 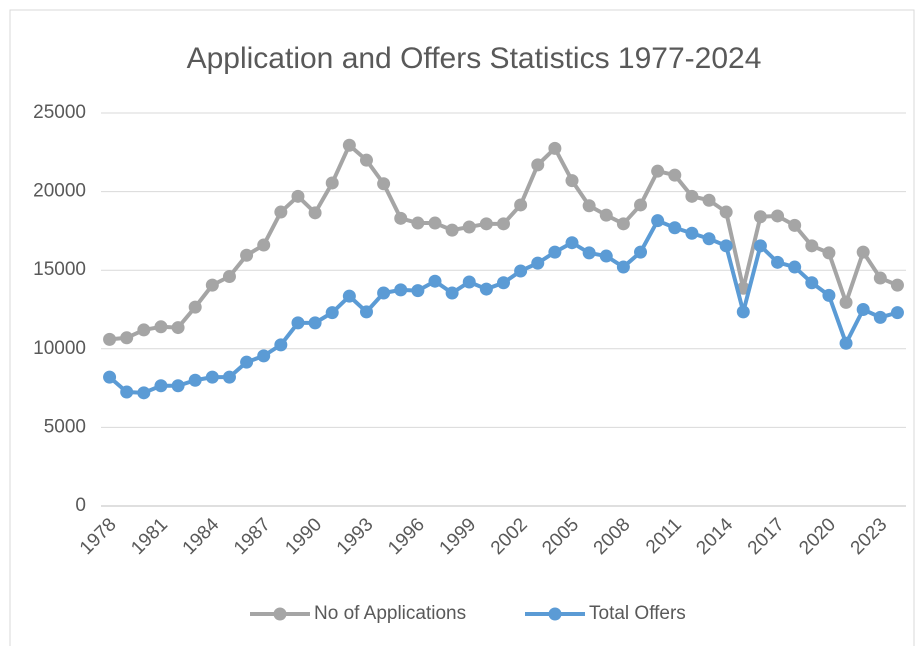 I want to click on legend-label: No of Applications, so click(x=390, y=613).